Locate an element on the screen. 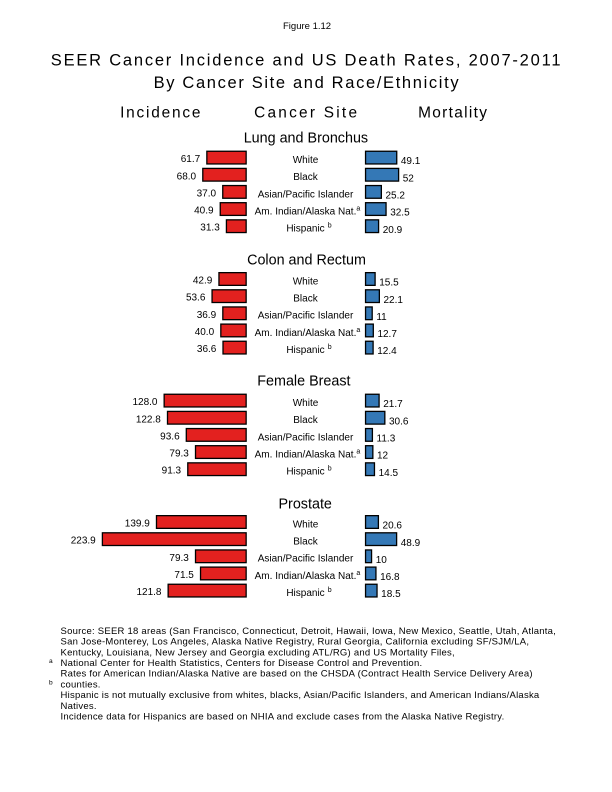 The height and width of the screenshot is (792, 612). svg-text: 128.0 is located at coordinates (144, 402).